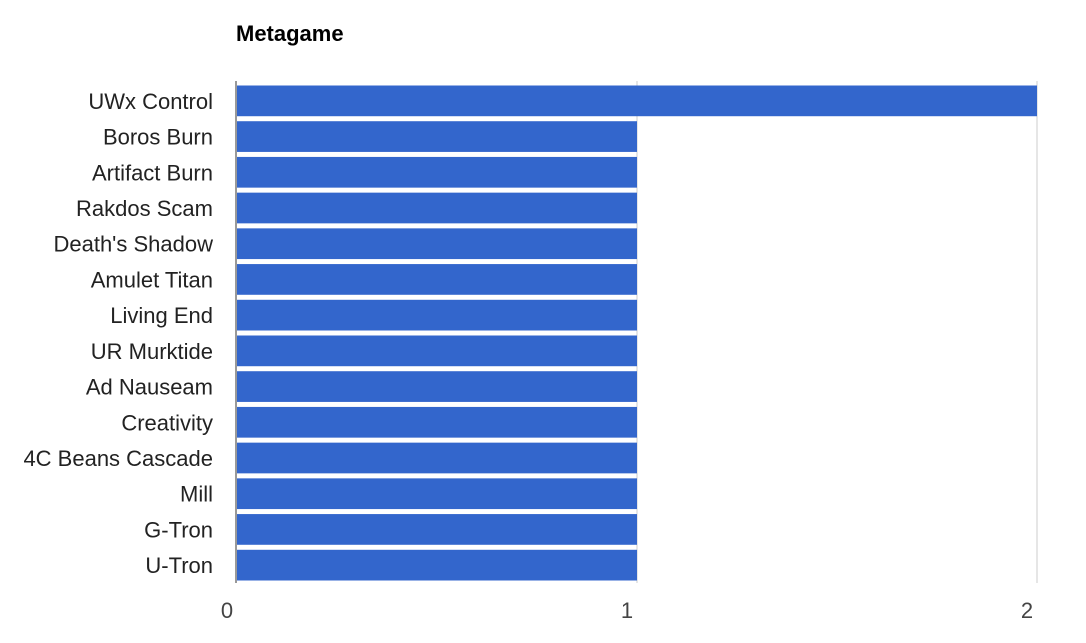 The image size is (1086, 643). I want to click on category-label-1: Boros Burn, so click(158, 137).